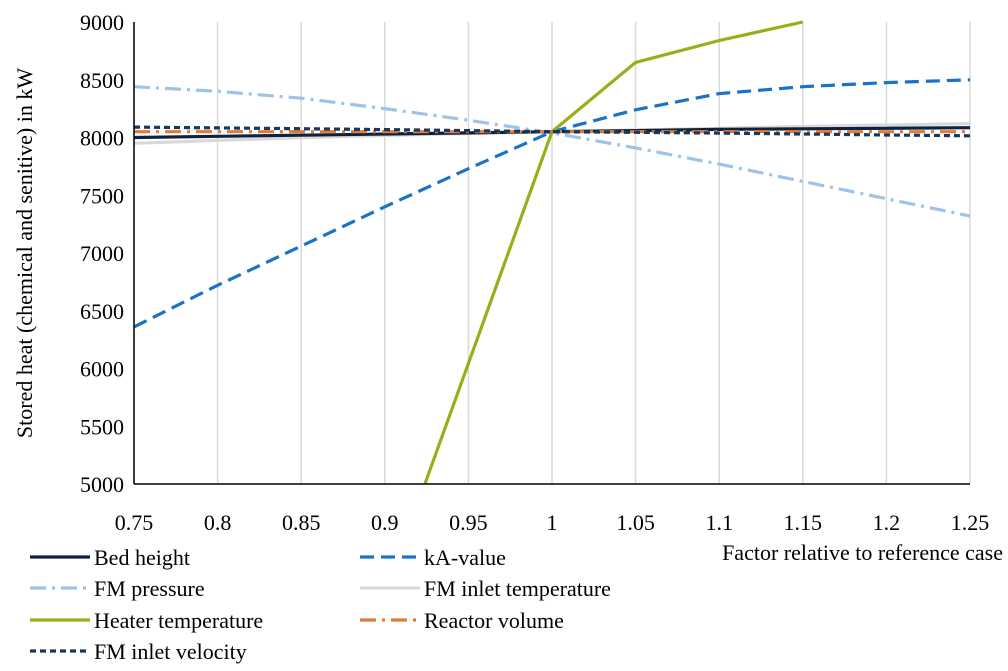  I want to click on y-tick-label-4: 7000, so click(102, 253).